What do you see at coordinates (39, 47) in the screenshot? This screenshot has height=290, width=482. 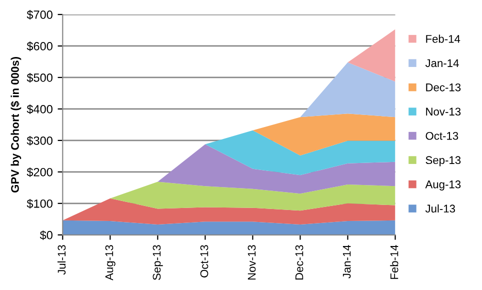 I see `y-tick-label: $600` at bounding box center [39, 47].